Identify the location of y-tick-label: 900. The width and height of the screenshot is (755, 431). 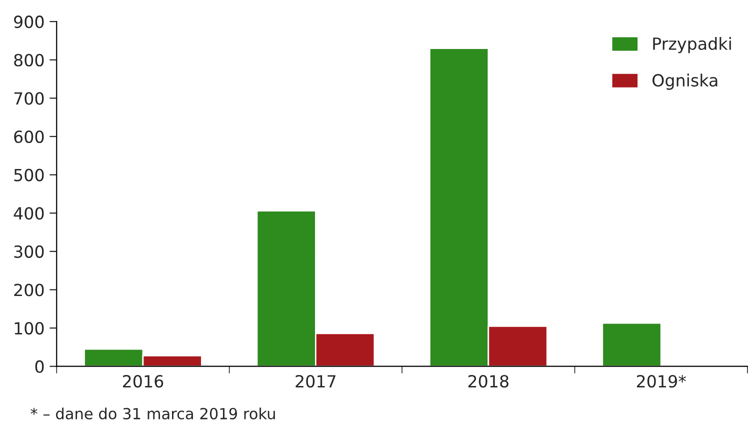
(29, 22).